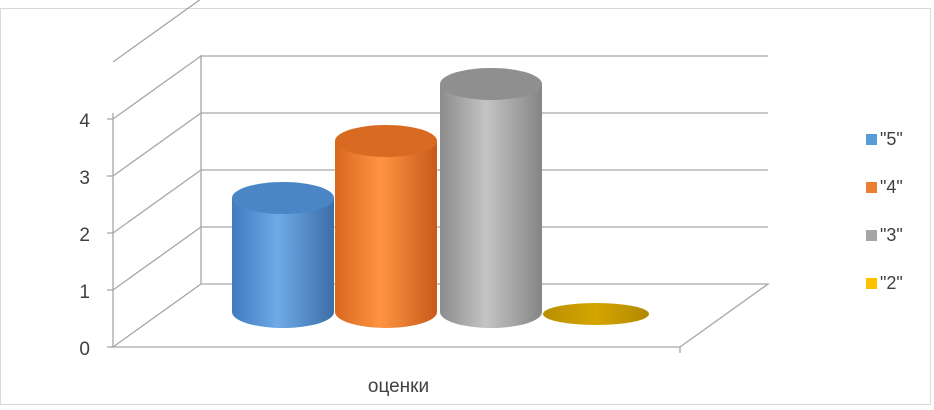  What do you see at coordinates (398, 386) in the screenshot?
I see `x-category-label: оценки` at bounding box center [398, 386].